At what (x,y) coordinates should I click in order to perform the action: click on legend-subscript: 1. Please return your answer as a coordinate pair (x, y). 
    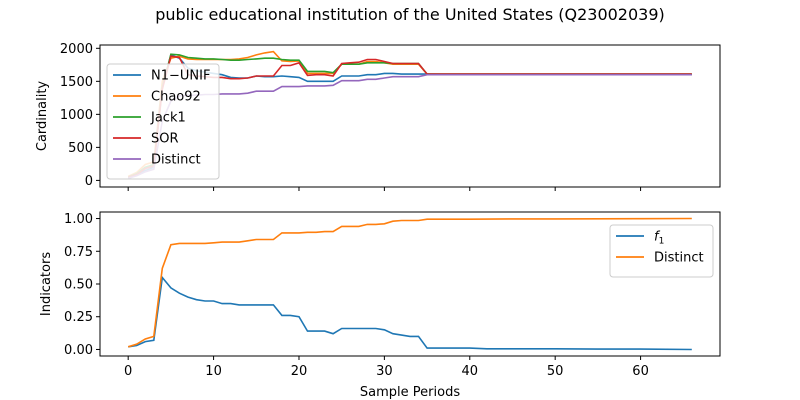
    Looking at the image, I should click on (662, 242).